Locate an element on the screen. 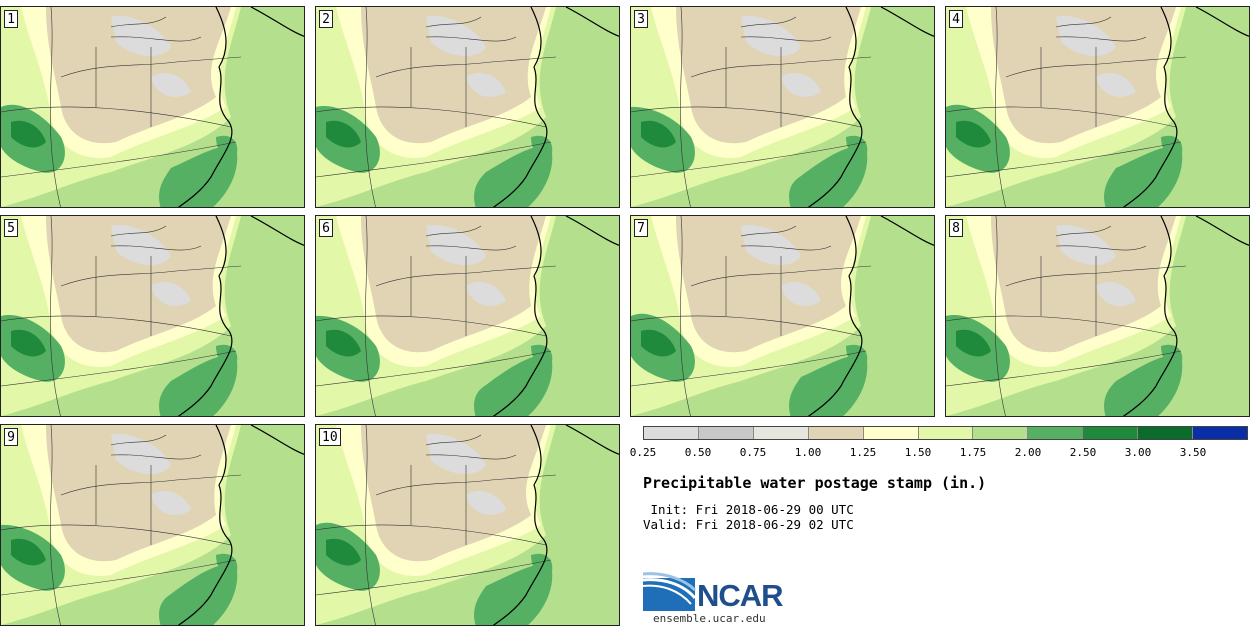 The width and height of the screenshot is (1260, 627). plot-title: Precipitable water postage stamp (in.) is located at coordinates (815, 483).